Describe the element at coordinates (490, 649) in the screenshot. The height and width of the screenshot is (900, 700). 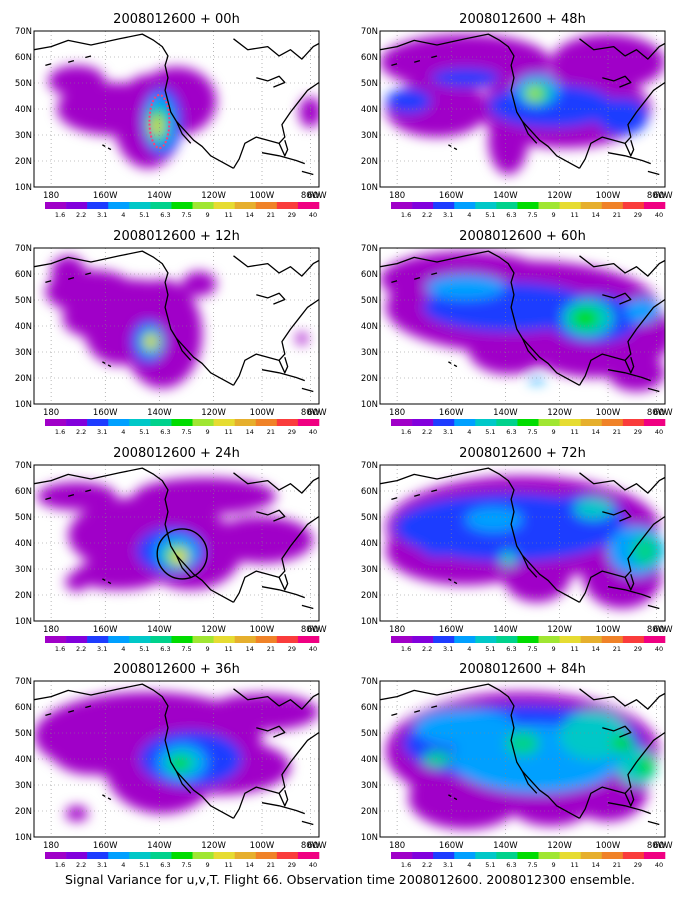
I see `colorbar-label: 5.1` at that location.